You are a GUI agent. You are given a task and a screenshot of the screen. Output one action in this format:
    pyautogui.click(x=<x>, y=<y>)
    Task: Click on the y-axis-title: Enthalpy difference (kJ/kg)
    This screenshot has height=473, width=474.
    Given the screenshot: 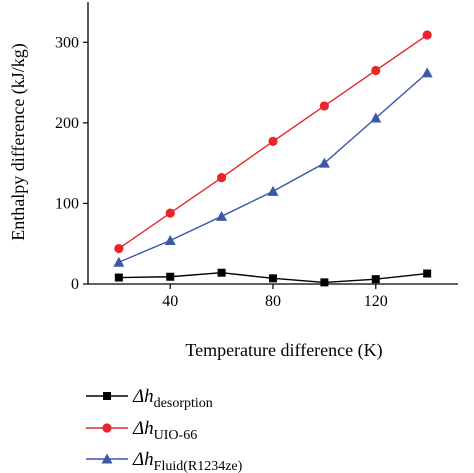 What is the action you would take?
    pyautogui.click(x=18, y=142)
    